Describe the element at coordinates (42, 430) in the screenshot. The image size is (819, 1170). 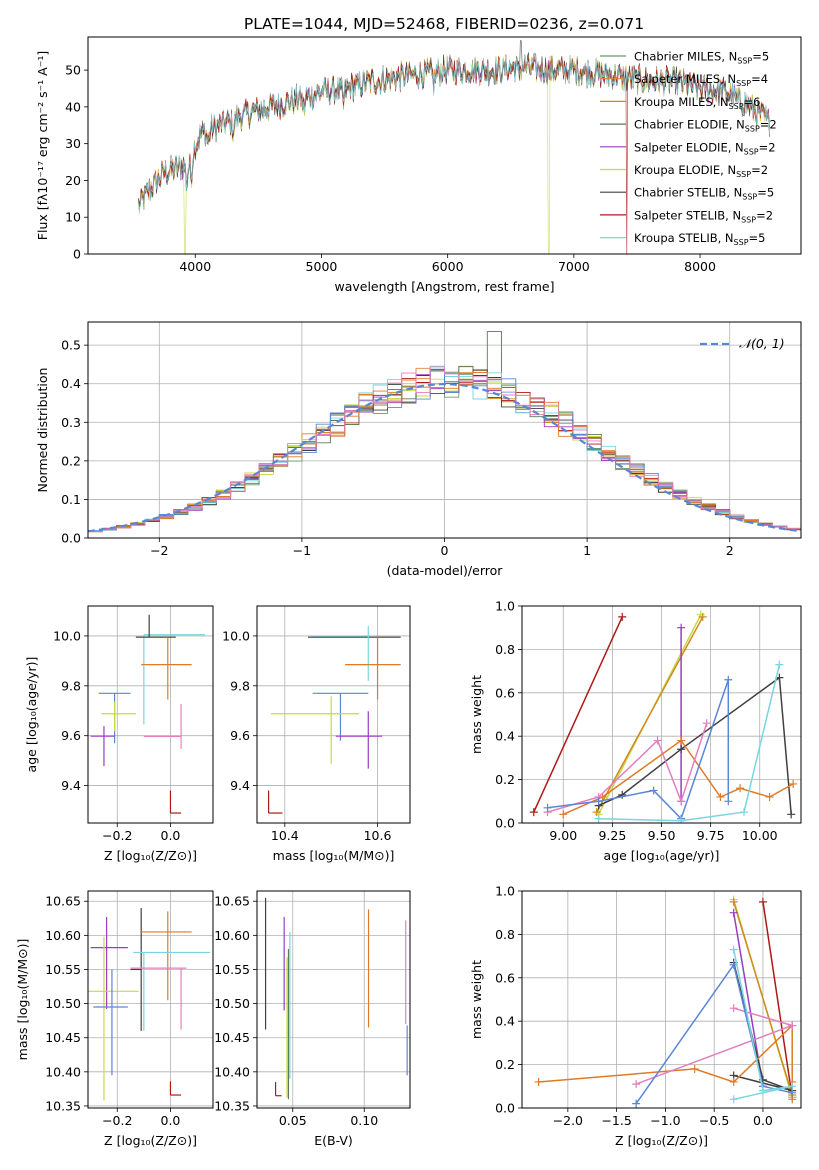
I see `y-axis-label: Normed distribution` at that location.